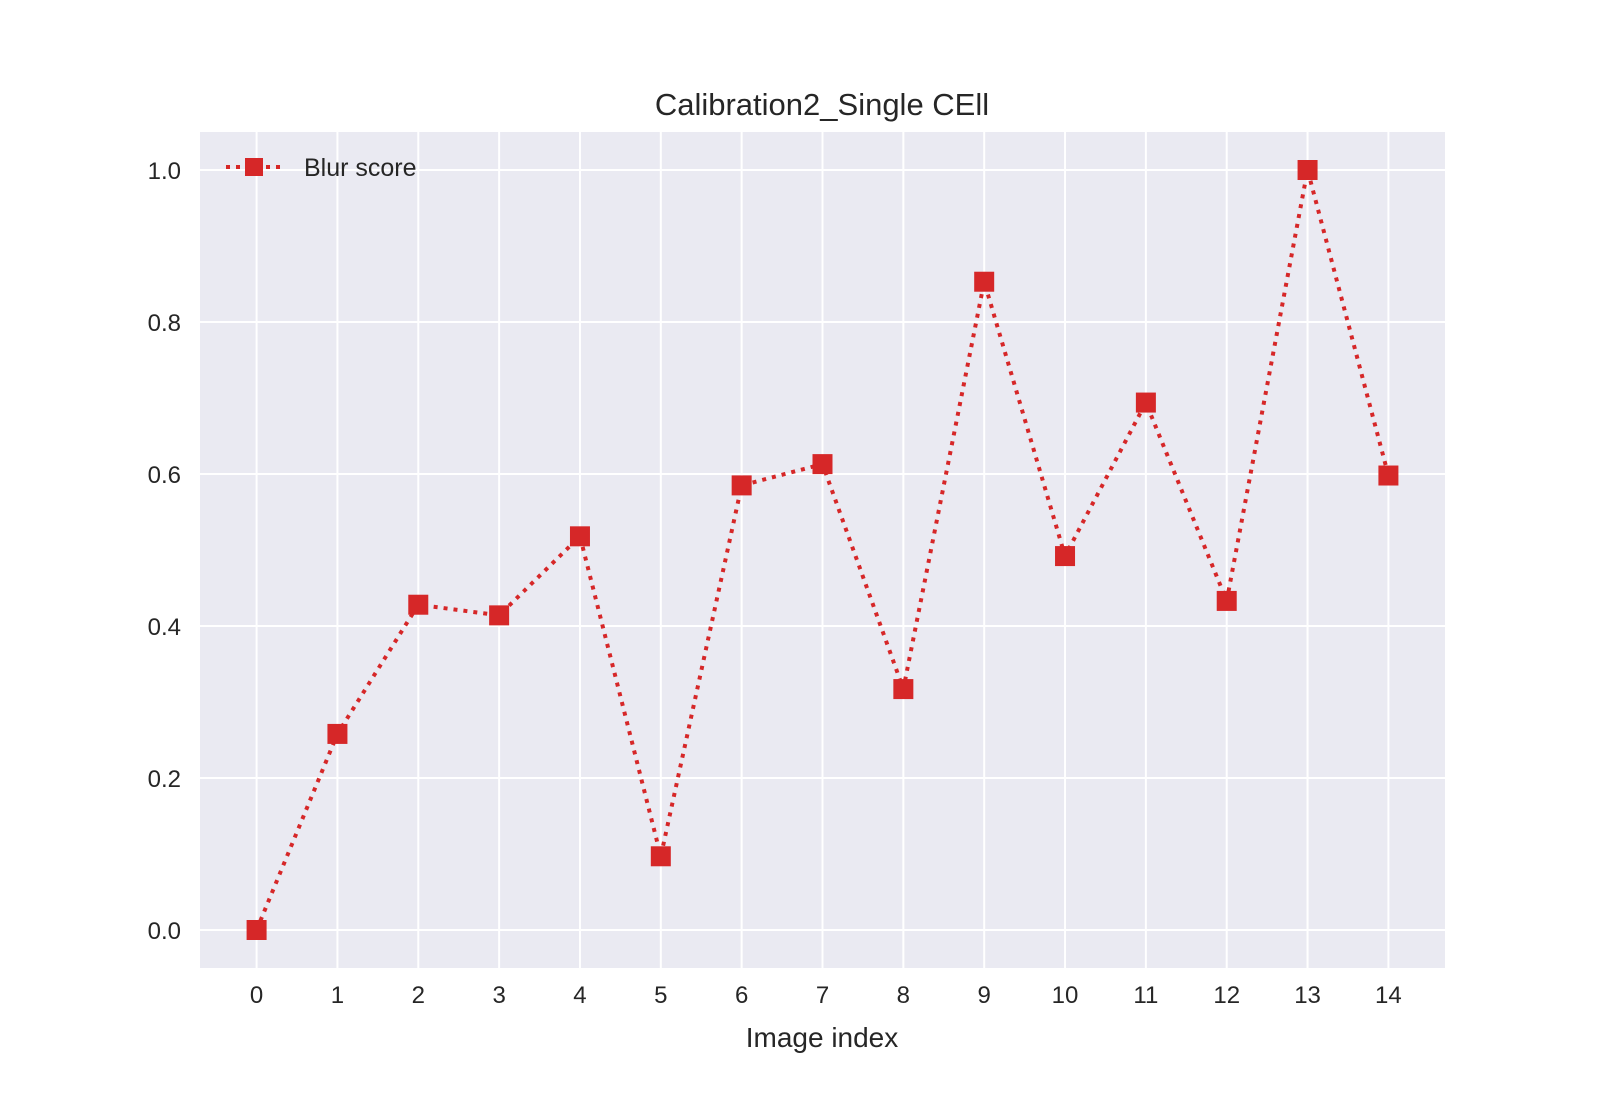  Describe the element at coordinates (337, 995) in the screenshot. I see `x-tick-label: 1` at that location.